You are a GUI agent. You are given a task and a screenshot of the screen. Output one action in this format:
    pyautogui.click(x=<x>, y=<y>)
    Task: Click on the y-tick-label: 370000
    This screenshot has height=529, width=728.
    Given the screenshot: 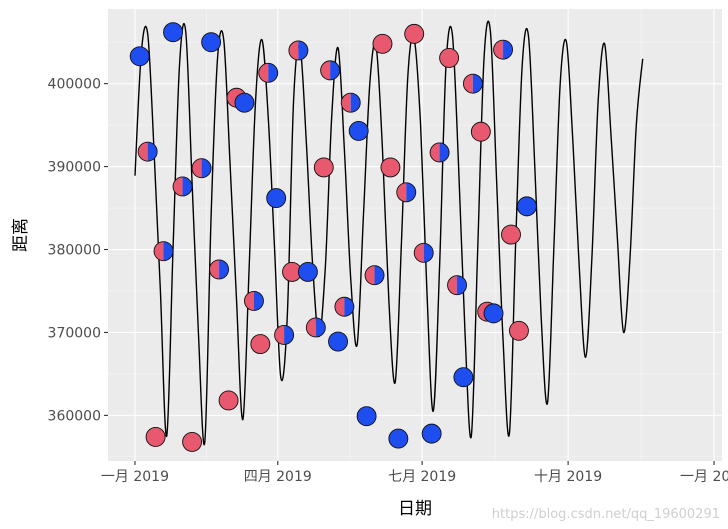 What is the action you would take?
    pyautogui.click(x=74, y=333)
    